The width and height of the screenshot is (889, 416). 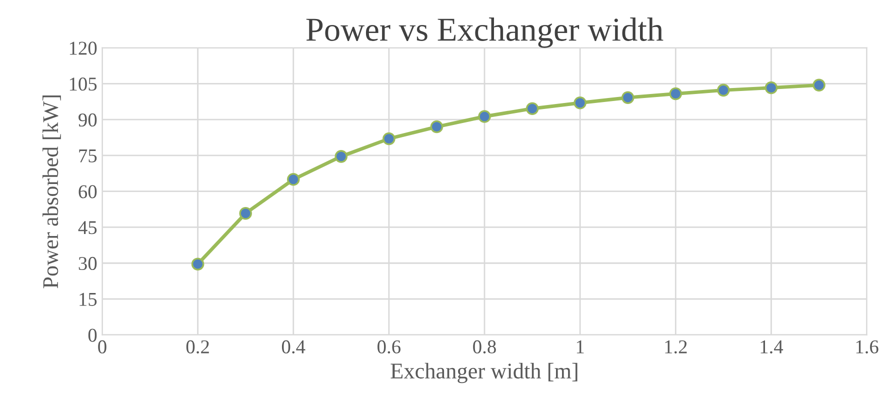 I want to click on x-tick-label: 1.2, so click(x=676, y=347).